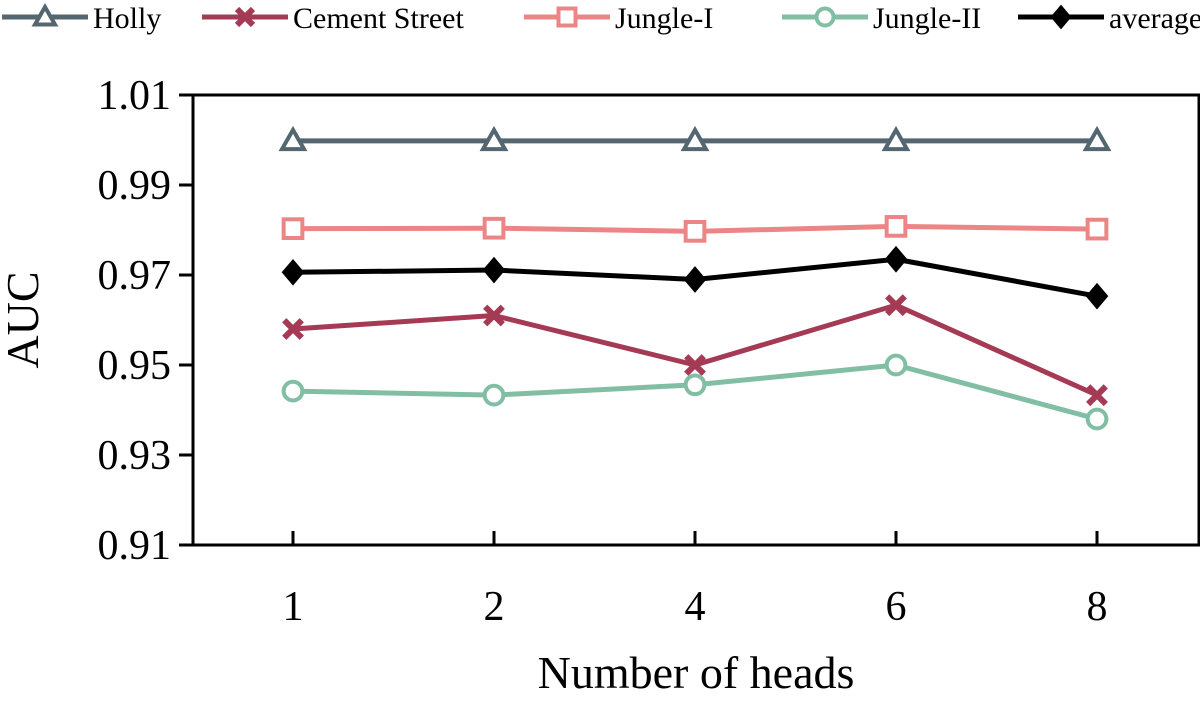  I want to click on y-tick-label: 0.93, so click(135, 456).